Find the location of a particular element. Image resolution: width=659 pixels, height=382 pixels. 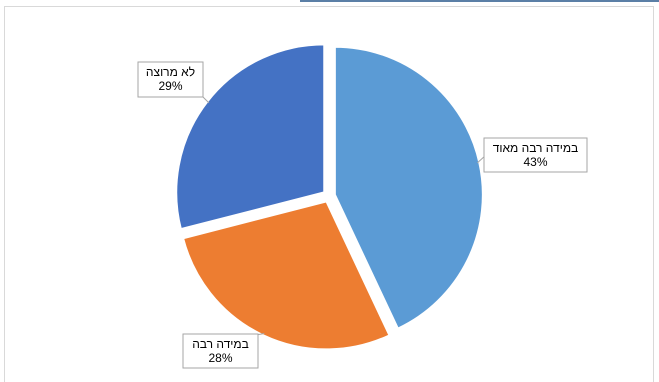

pie-slice is located at coordinates (286, 275).